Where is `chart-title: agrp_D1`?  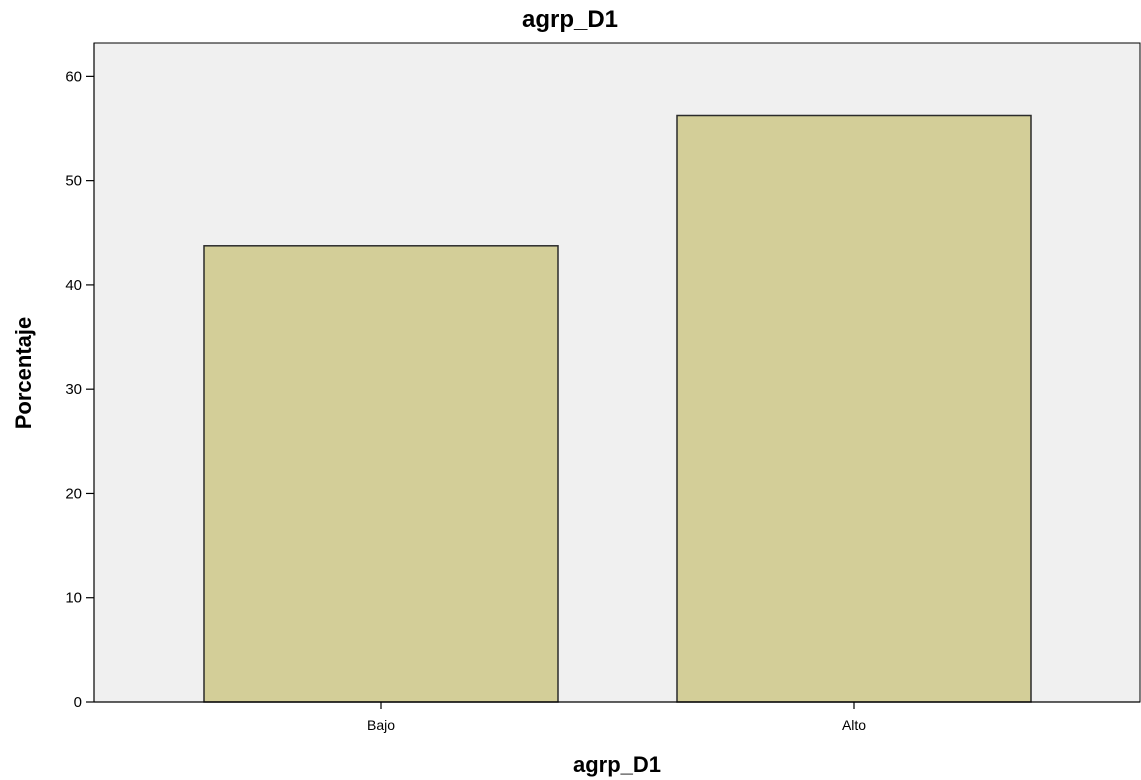 chart-title: agrp_D1 is located at coordinates (570, 19).